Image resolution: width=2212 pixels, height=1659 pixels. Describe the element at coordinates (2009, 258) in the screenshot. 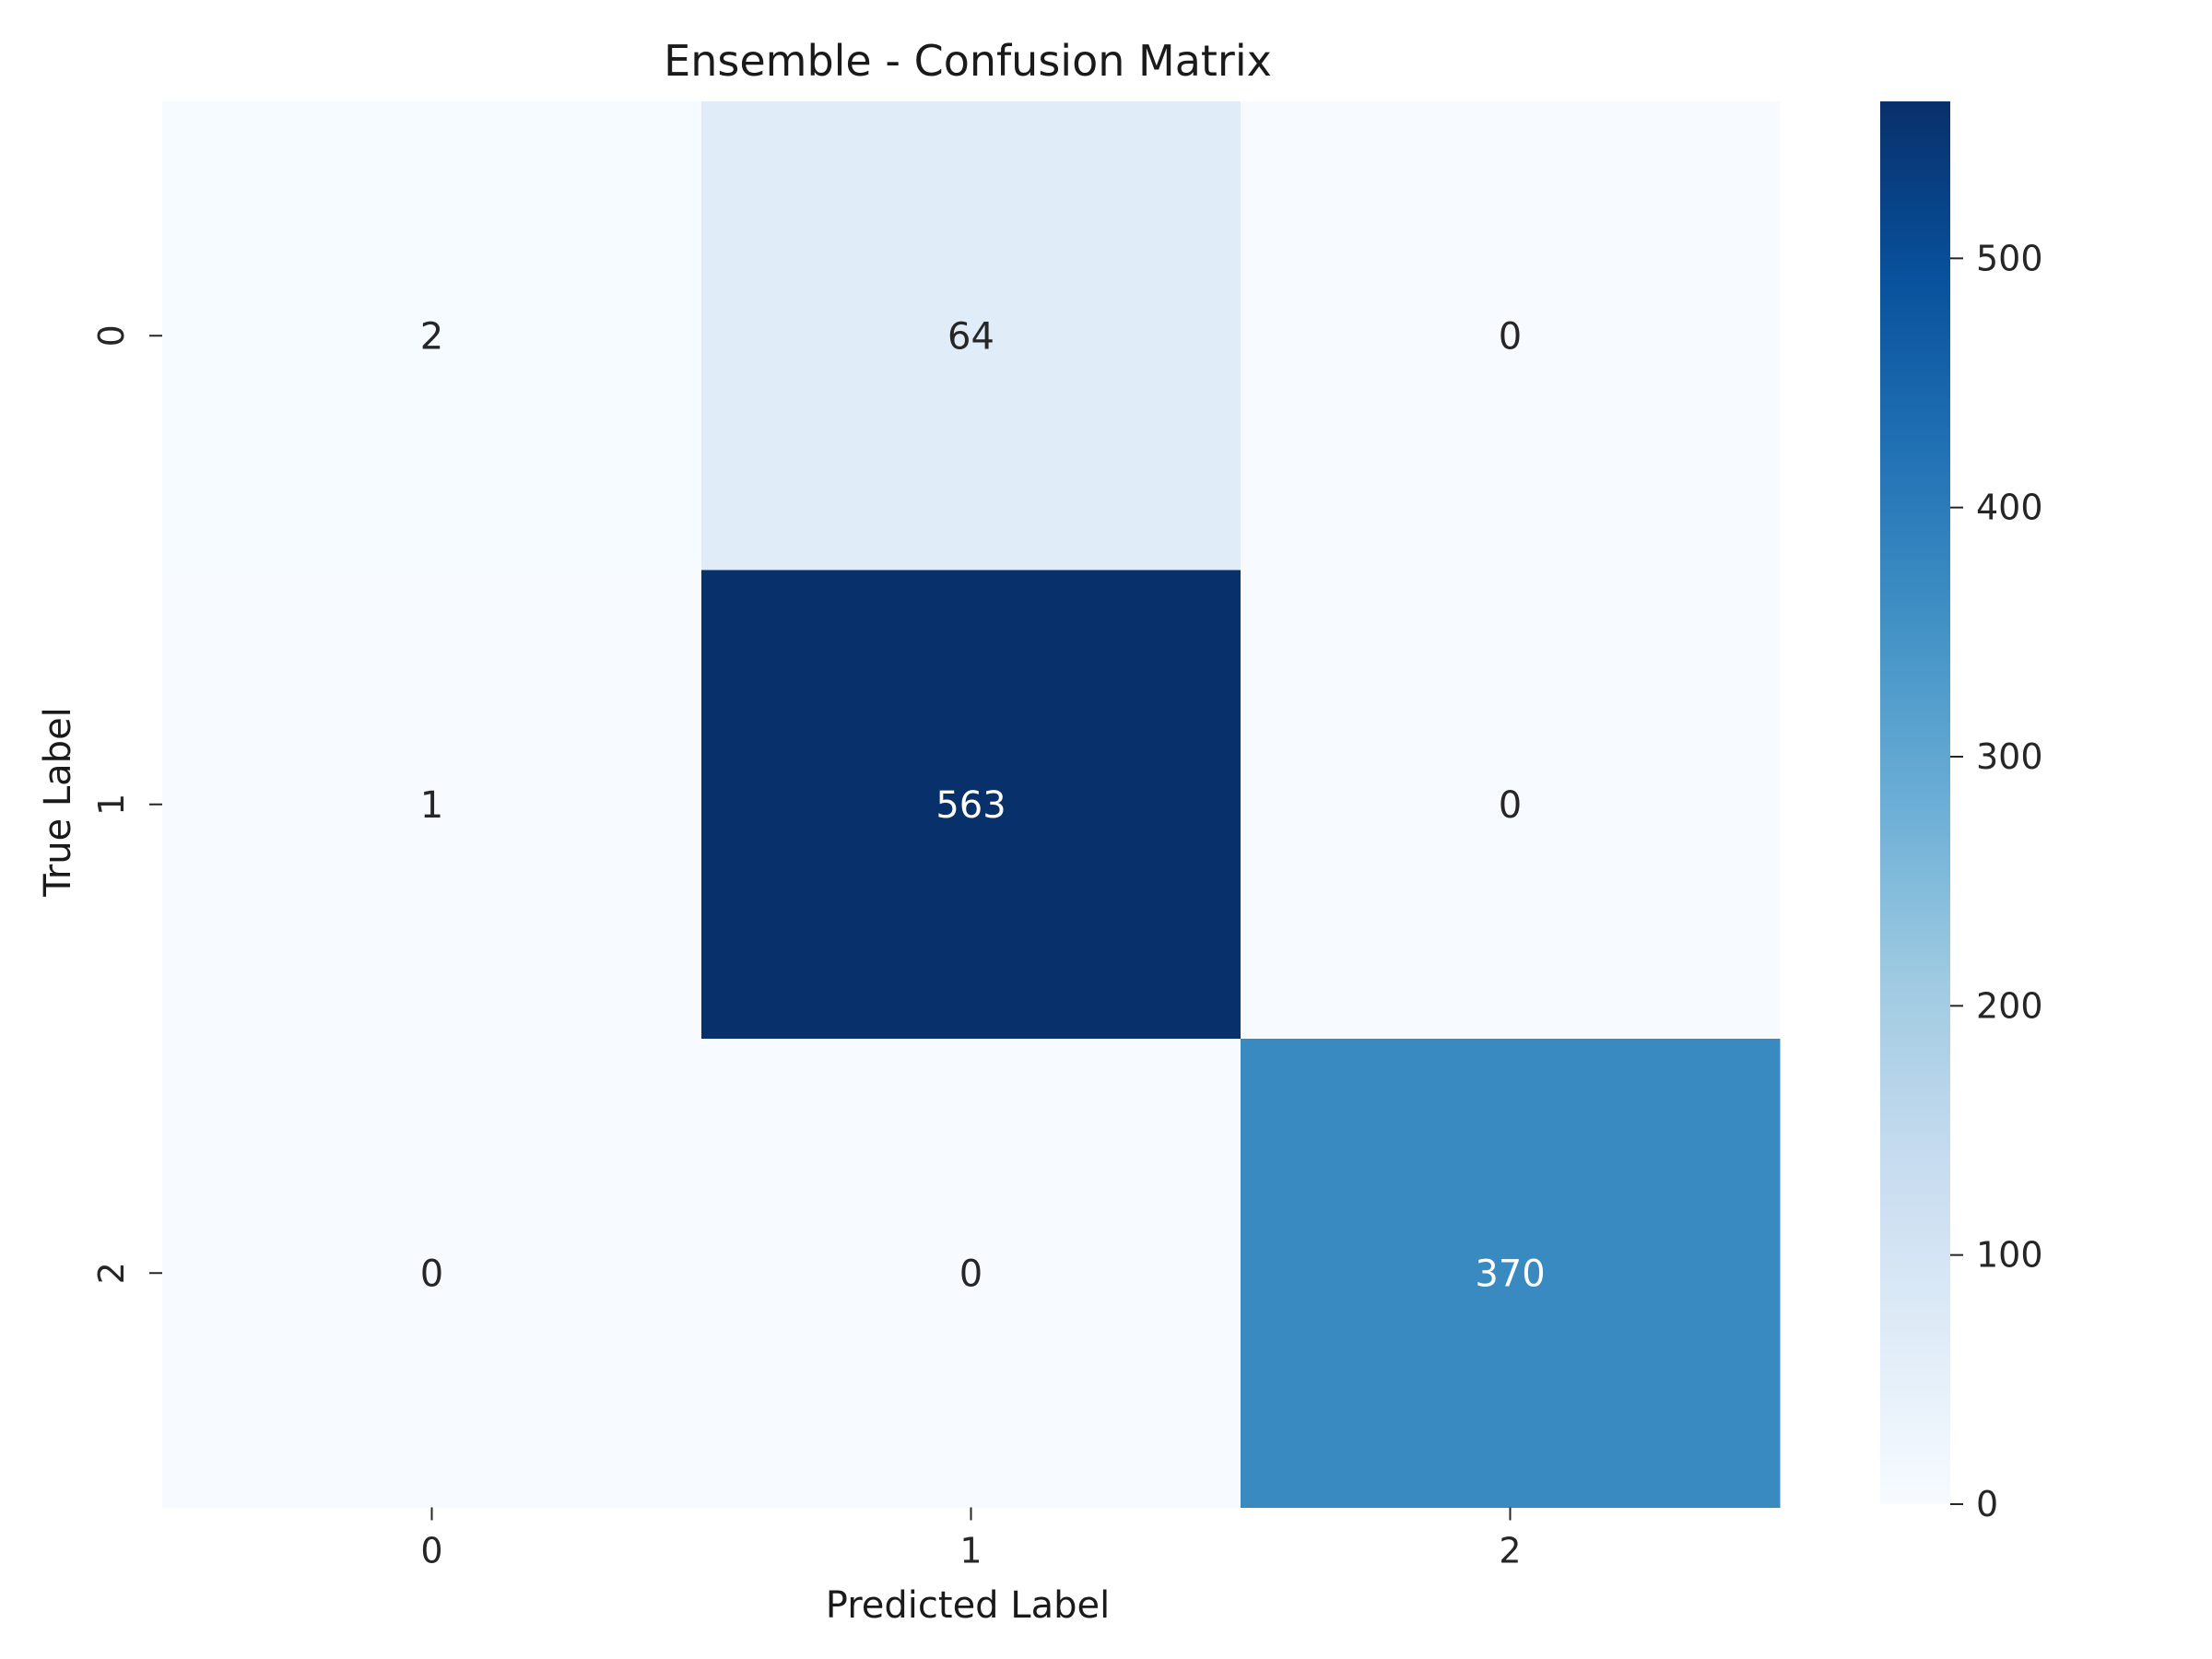

I see `colorbar-tick-label: 500` at that location.